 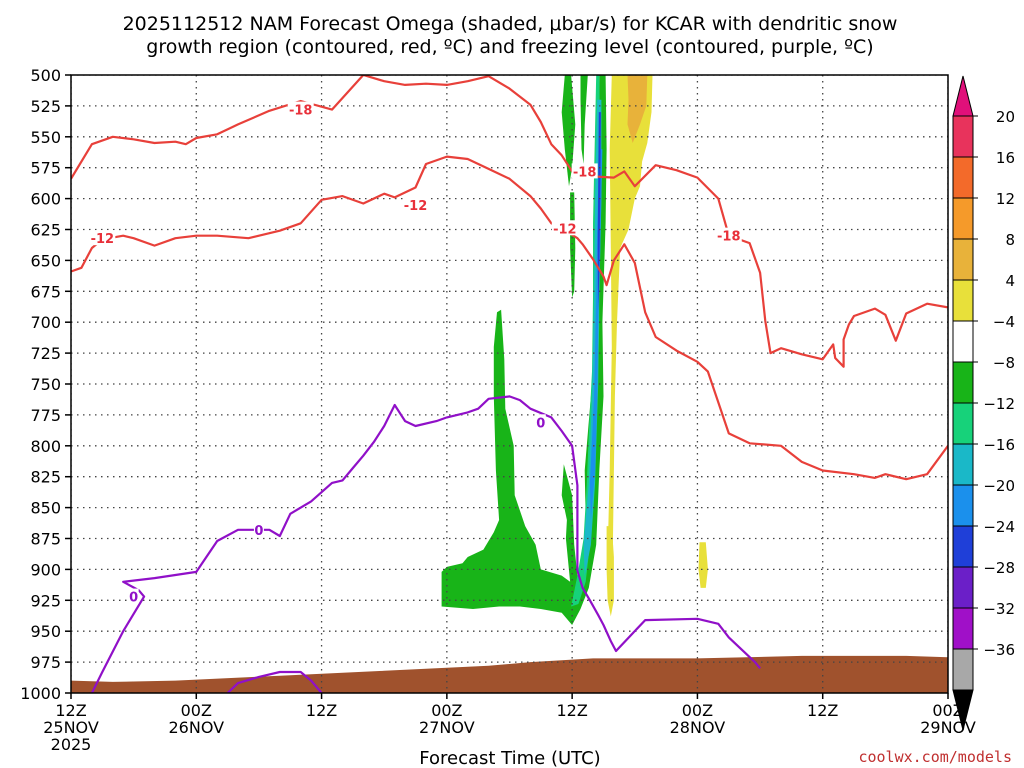 What do you see at coordinates (45, 260) in the screenshot?
I see `y-tick-label-6: 650` at bounding box center [45, 260].